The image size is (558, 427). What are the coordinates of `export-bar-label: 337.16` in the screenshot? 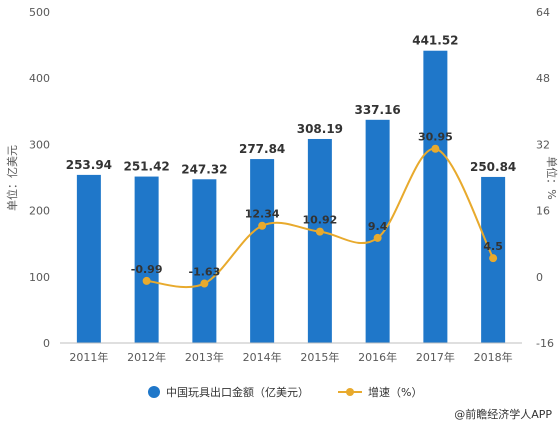 It's located at (377, 110).